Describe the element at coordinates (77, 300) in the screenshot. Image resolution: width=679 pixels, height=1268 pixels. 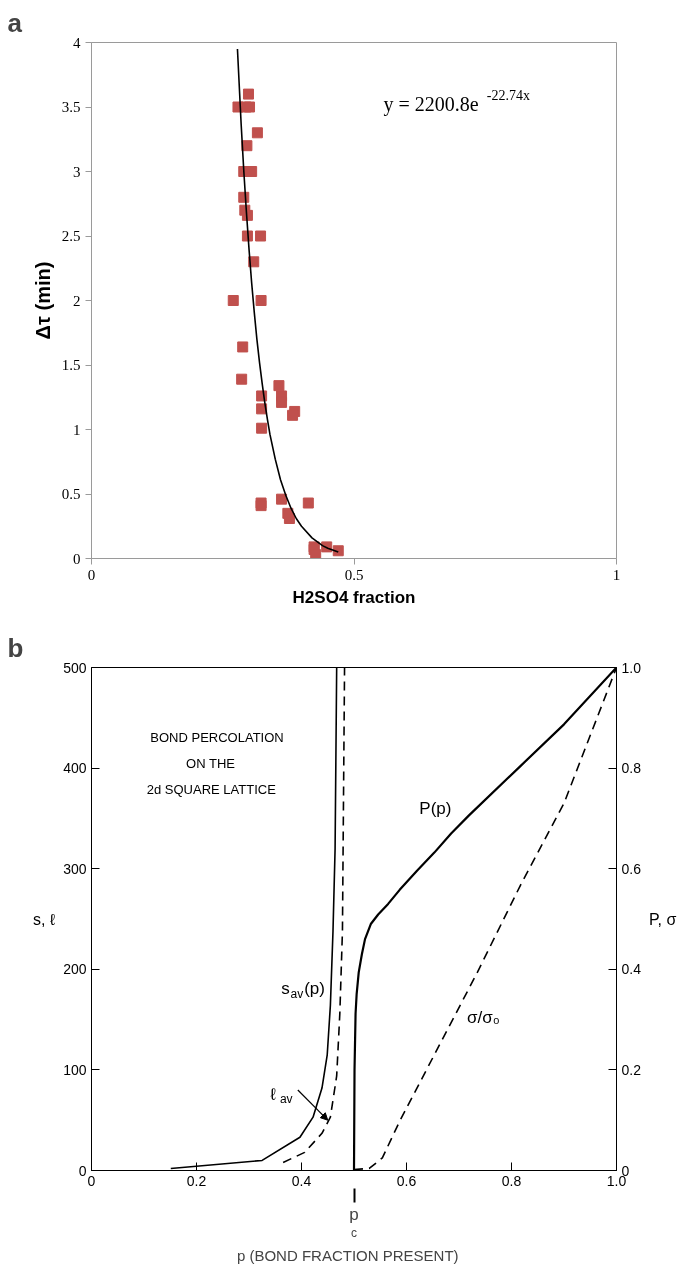
I see `y-tick-label: 2` at that location.